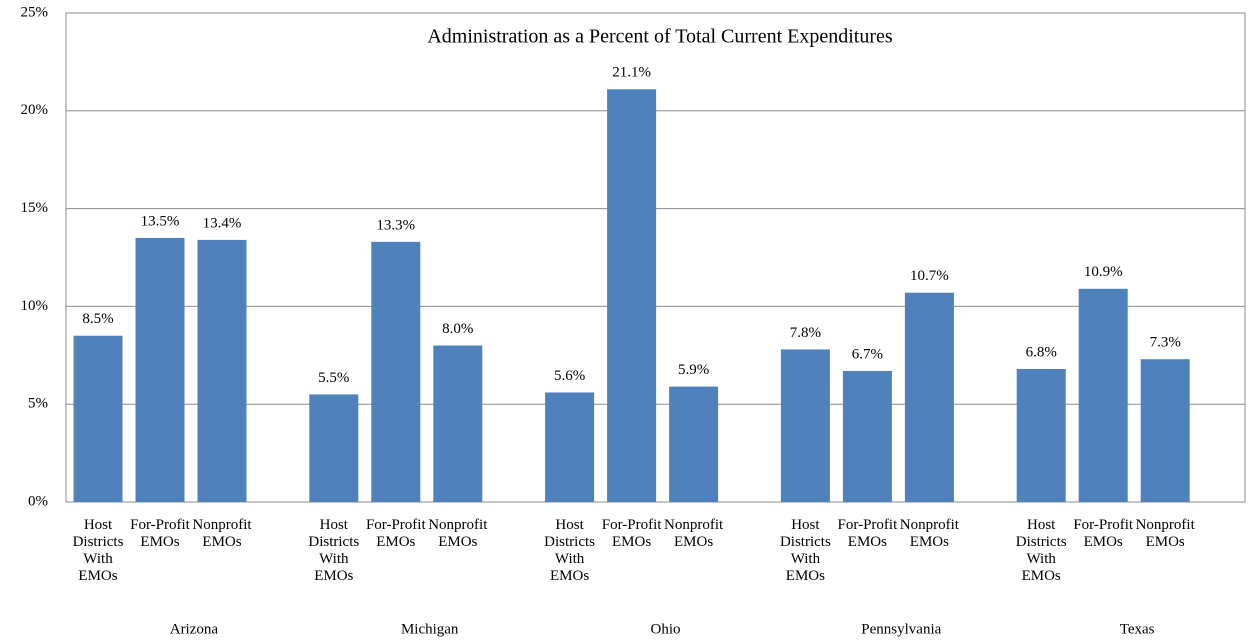 The height and width of the screenshot is (640, 1256). I want to click on value-label: 5.9%, so click(693, 370).